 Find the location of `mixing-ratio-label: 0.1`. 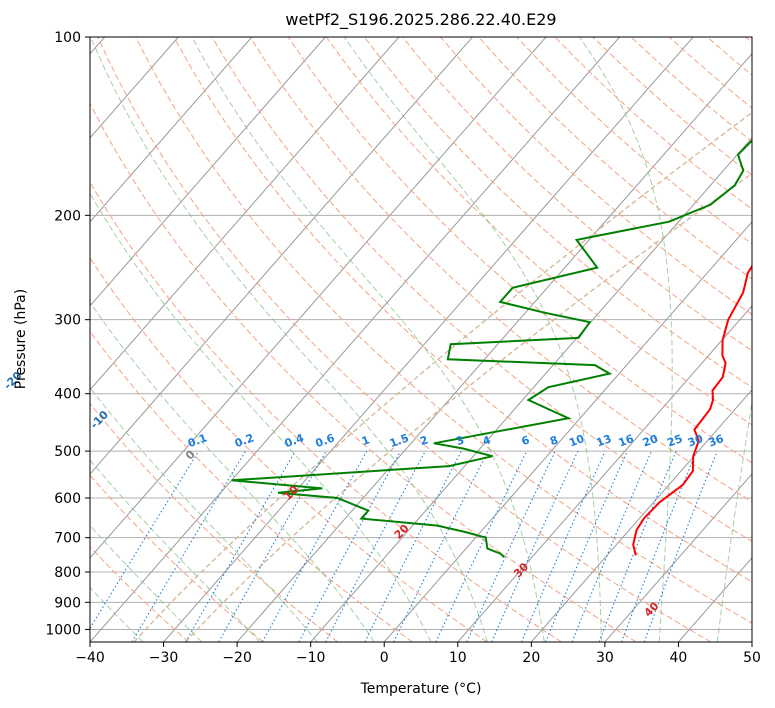

mixing-ratio-label: 0.1 is located at coordinates (197, 440).